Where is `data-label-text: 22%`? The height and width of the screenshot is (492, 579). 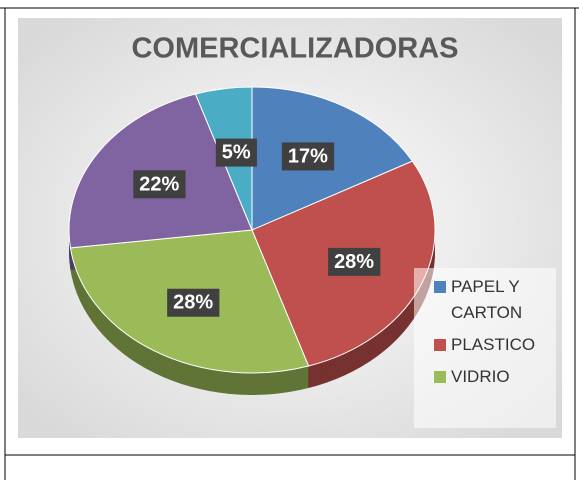 data-label-text: 22% is located at coordinates (159, 184).